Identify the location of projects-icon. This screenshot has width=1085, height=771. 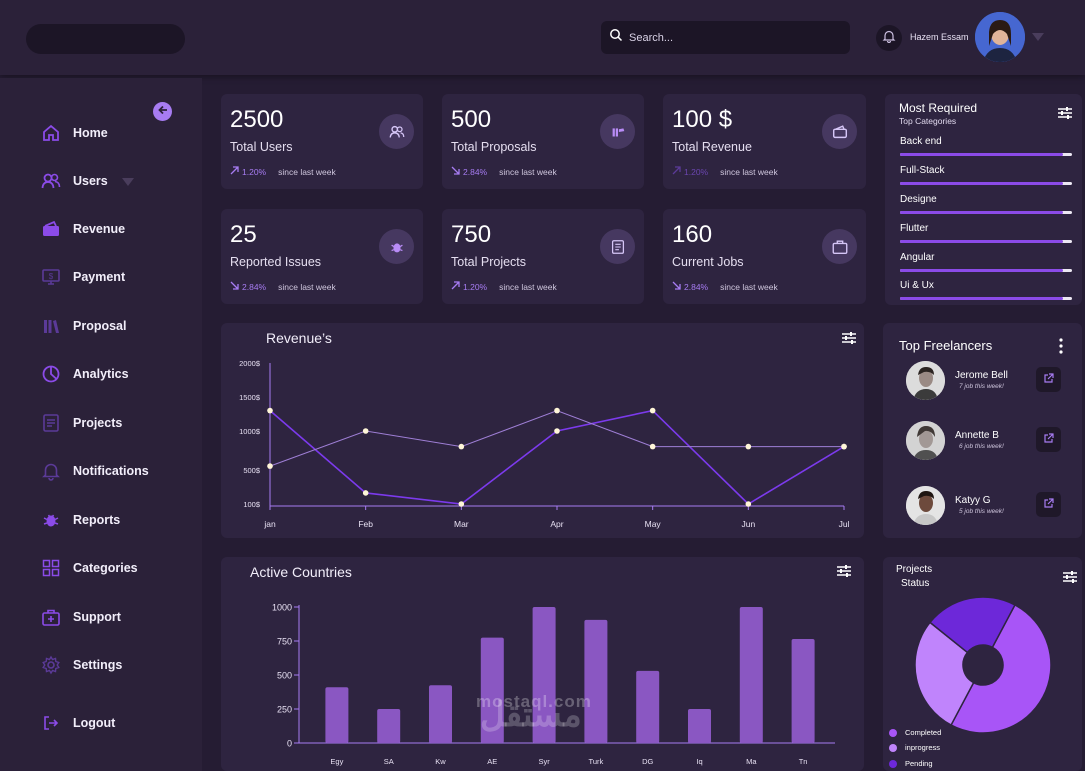
(51, 423).